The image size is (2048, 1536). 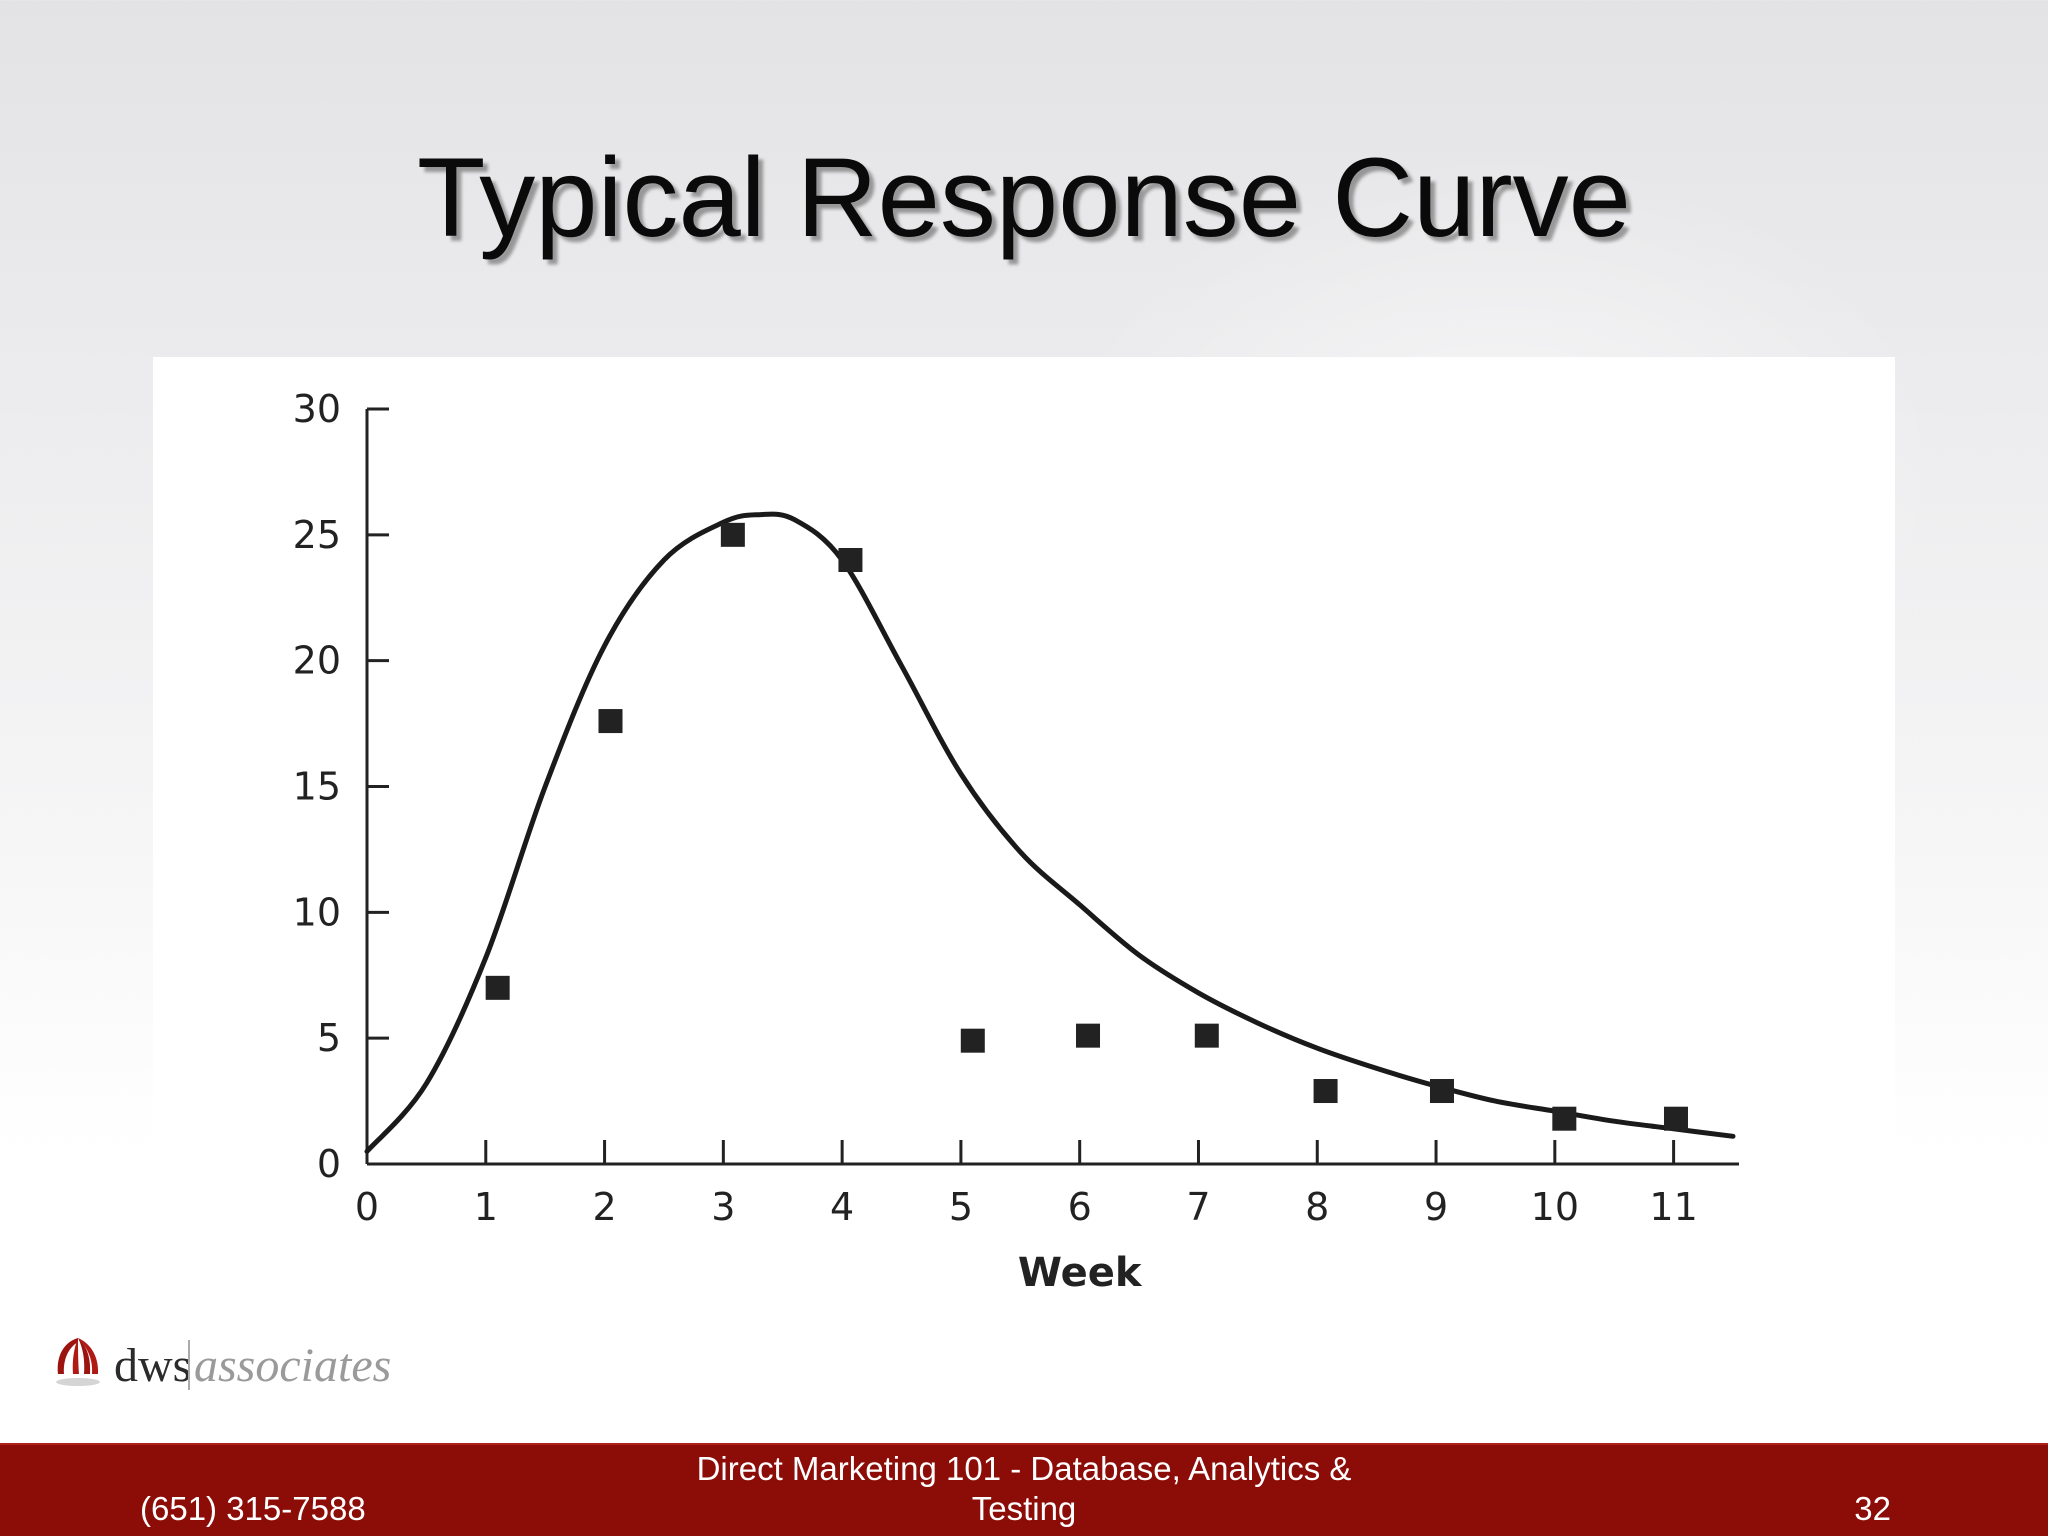 What do you see at coordinates (78, 1362) in the screenshot?
I see `logo-mark-icon` at bounding box center [78, 1362].